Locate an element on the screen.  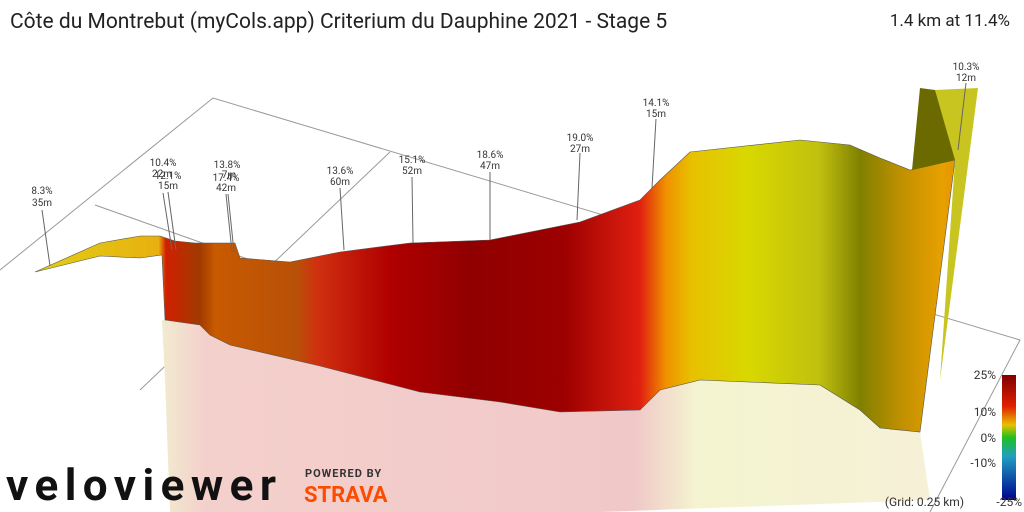
legend-tick: -25% is located at coordinates (1009, 502).